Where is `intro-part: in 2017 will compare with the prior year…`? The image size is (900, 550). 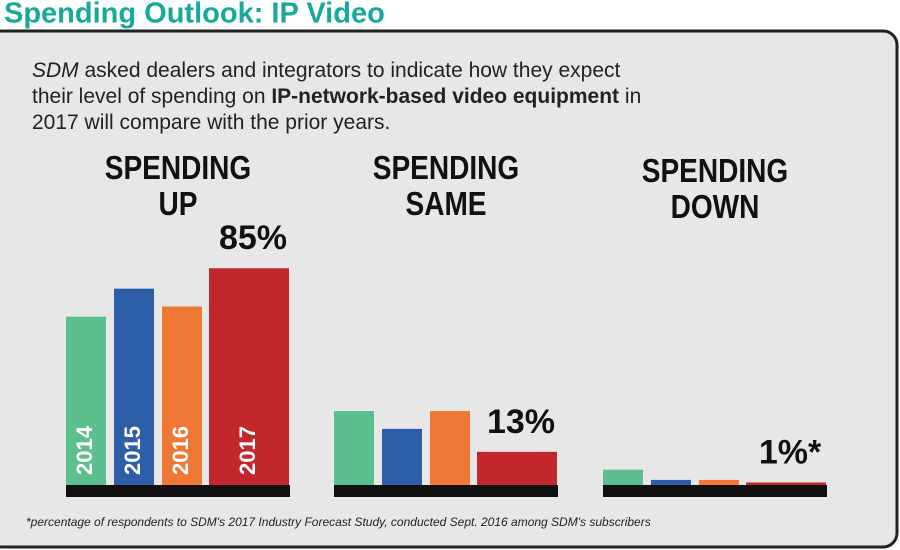 intro-part: in 2017 will compare with the prior year… is located at coordinates (337, 109).